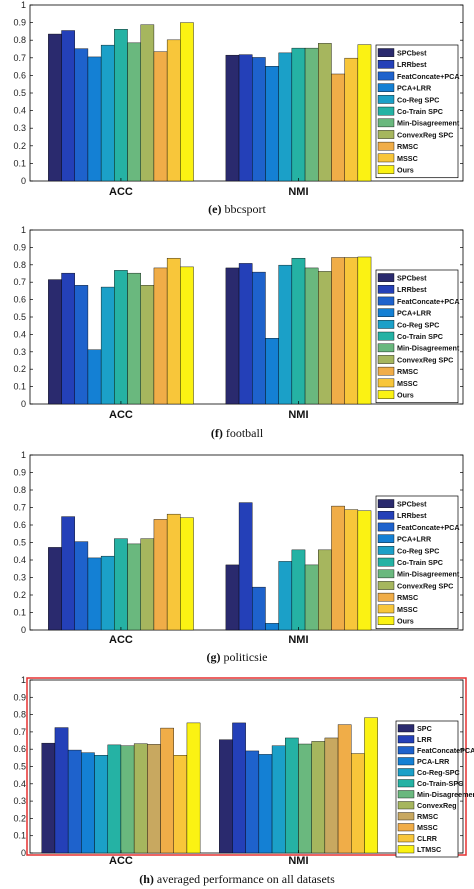  What do you see at coordinates (428, 76) in the screenshot?
I see `legend-label: FeatConcate+PCA` at bounding box center [428, 76].